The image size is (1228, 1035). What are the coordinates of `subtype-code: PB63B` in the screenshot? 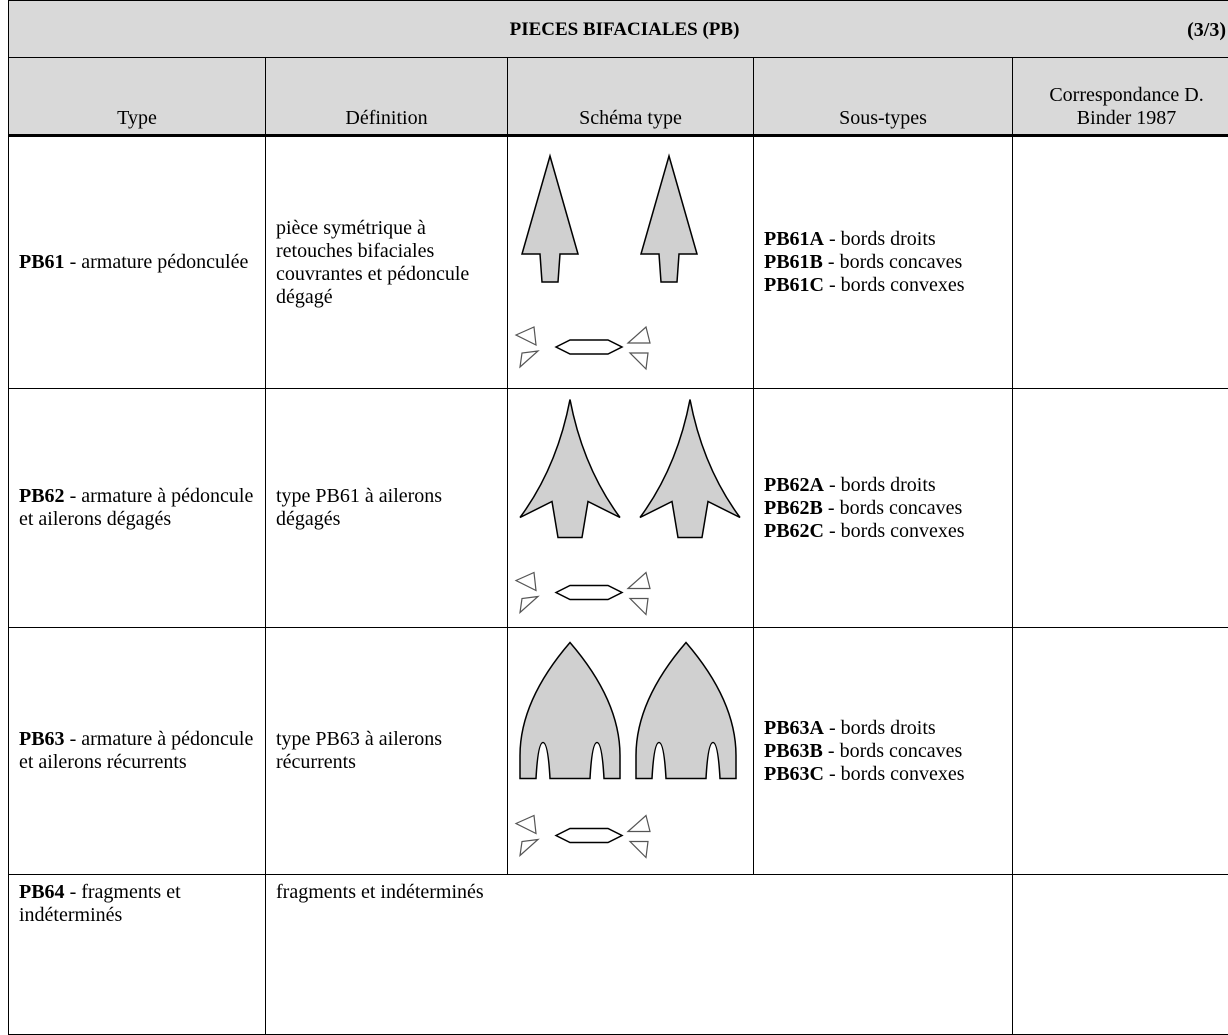 It's located at (793, 751).